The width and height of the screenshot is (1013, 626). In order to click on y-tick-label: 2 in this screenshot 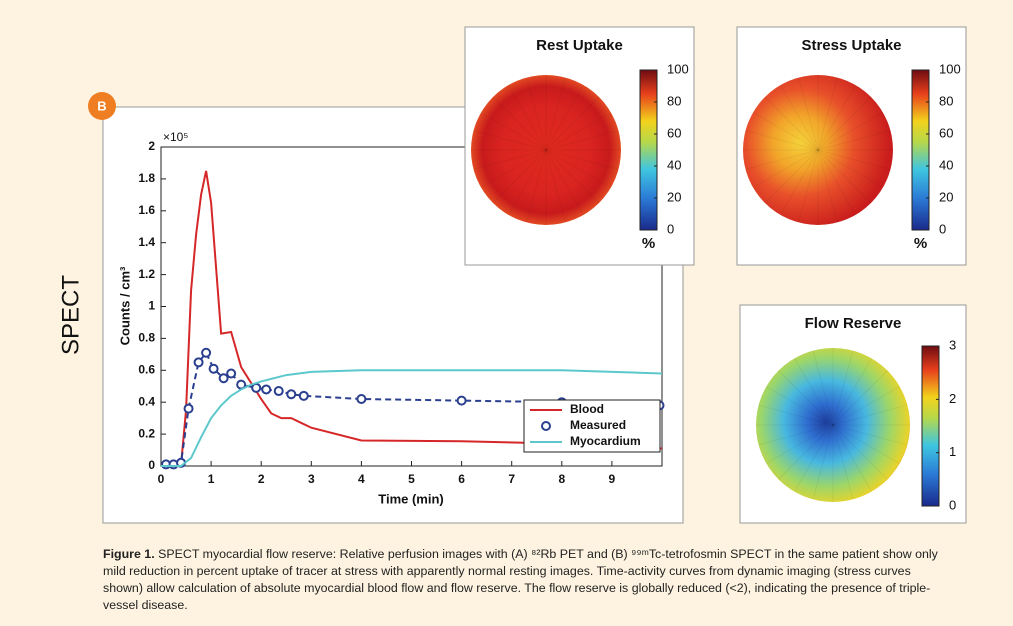, I will do `click(151, 146)`.